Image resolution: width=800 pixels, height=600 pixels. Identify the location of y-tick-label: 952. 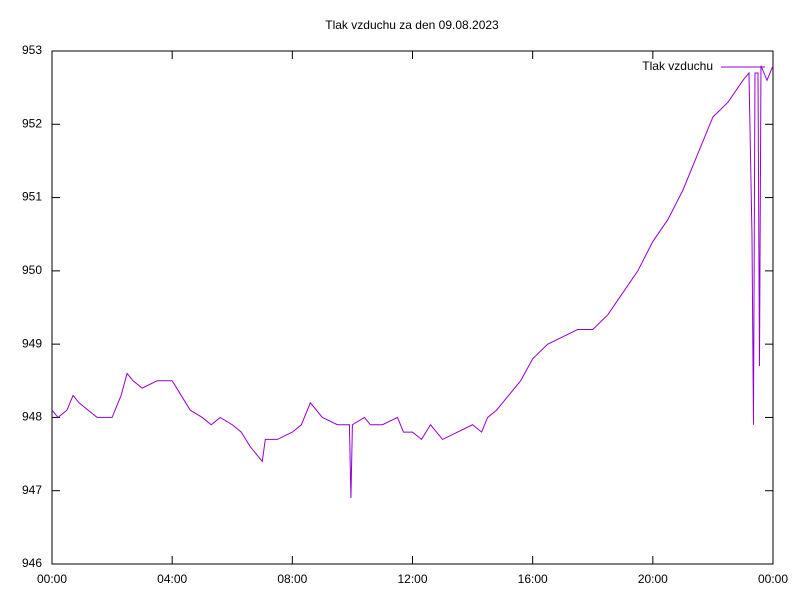
(32, 123).